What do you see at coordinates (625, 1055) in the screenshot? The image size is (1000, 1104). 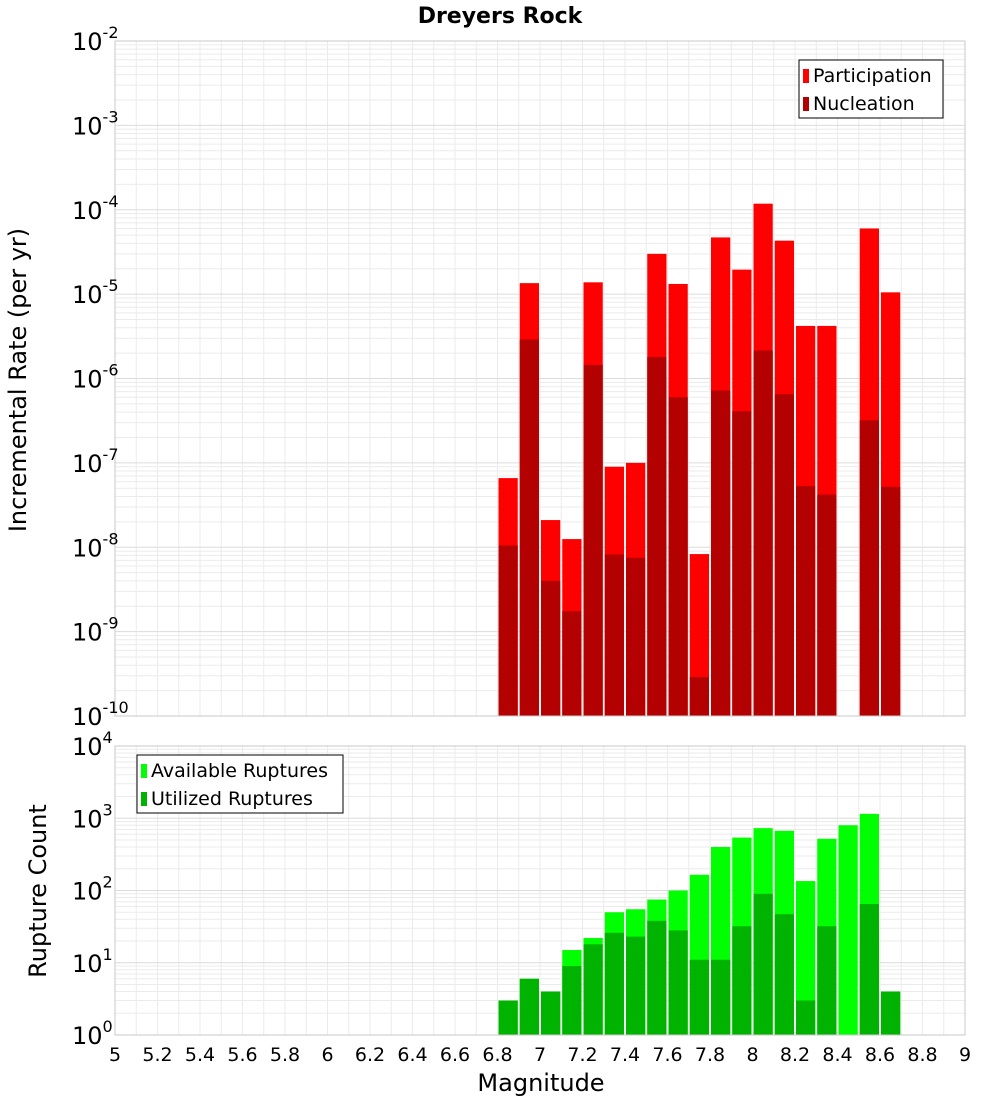 I see `x-tick-label: 7.4` at bounding box center [625, 1055].